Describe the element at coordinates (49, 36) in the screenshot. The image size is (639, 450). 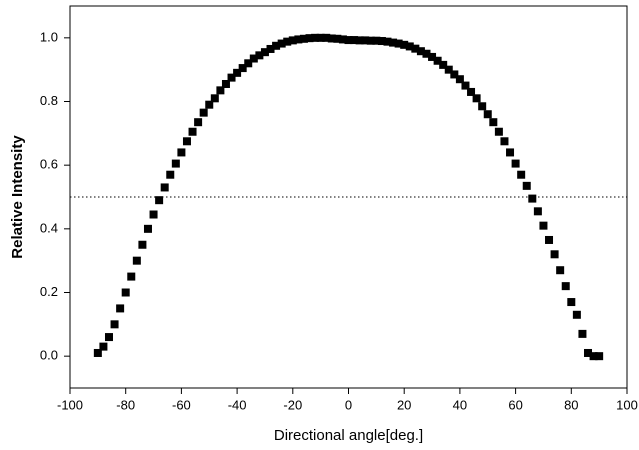
I see `y-tick-label: 1.0` at that location.